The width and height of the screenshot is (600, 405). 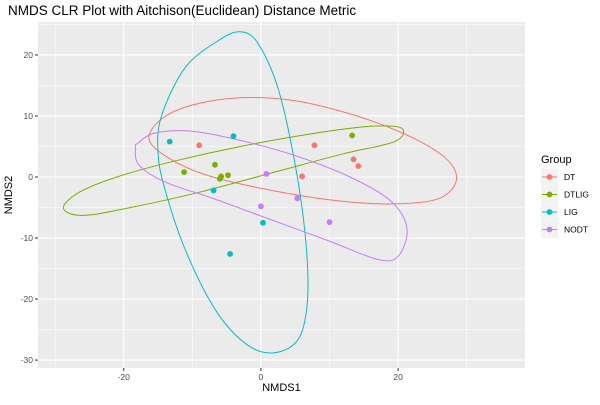 I want to click on data-points, so click(x=264, y=194).